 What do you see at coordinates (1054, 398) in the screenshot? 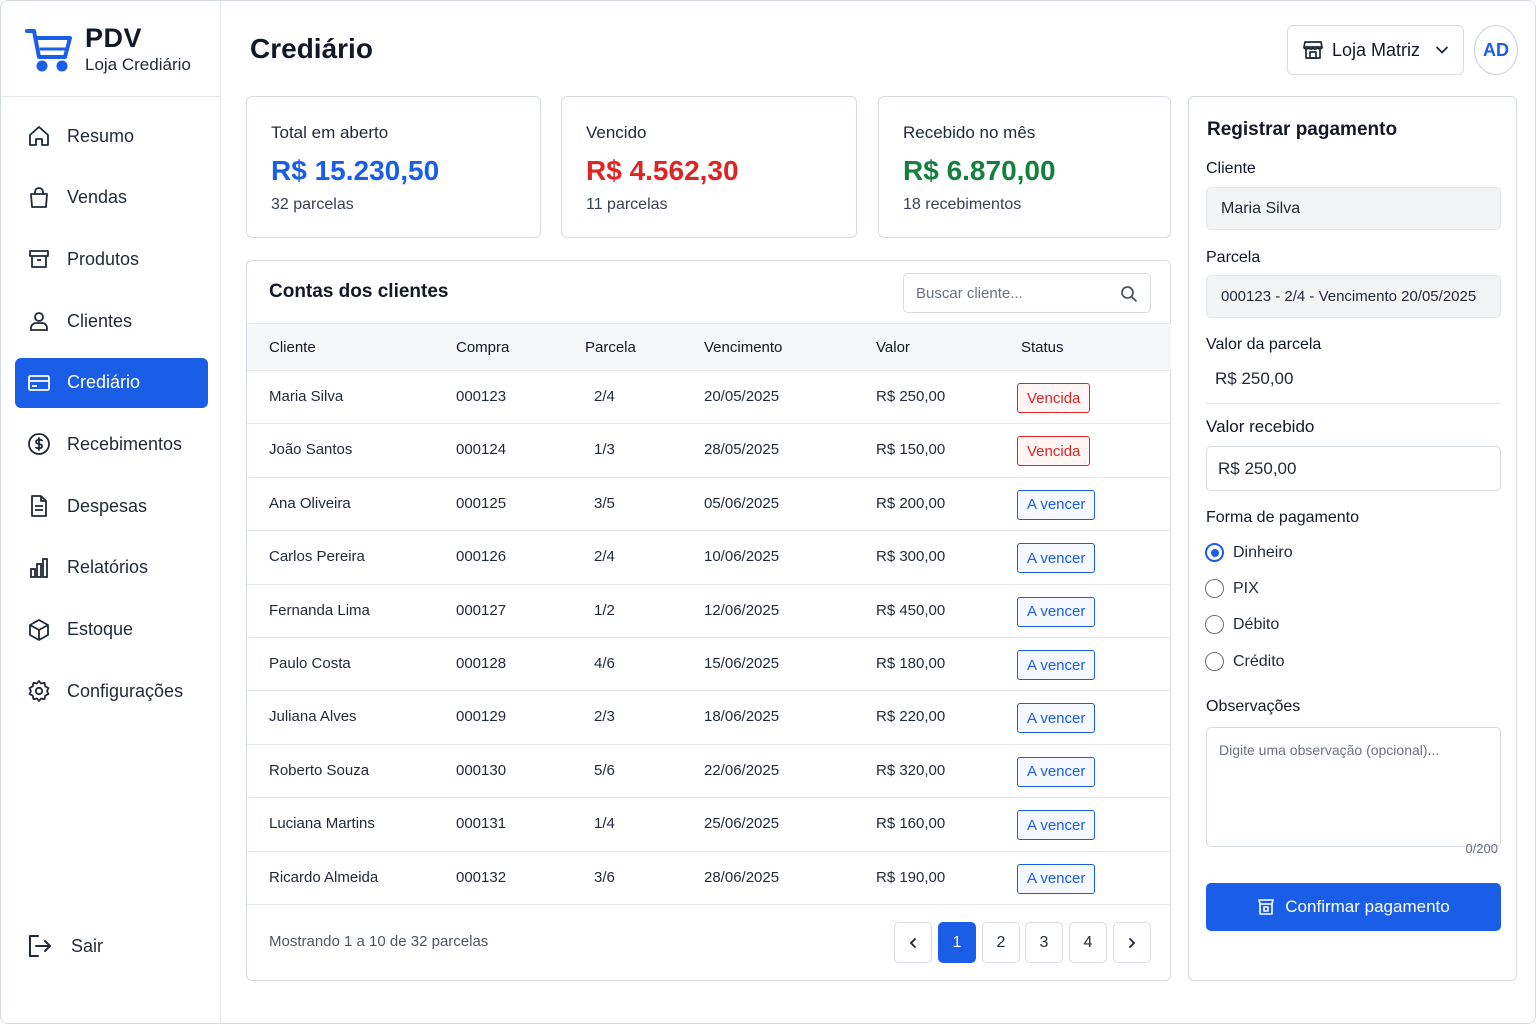
I see `status-badge: Vencida` at bounding box center [1054, 398].